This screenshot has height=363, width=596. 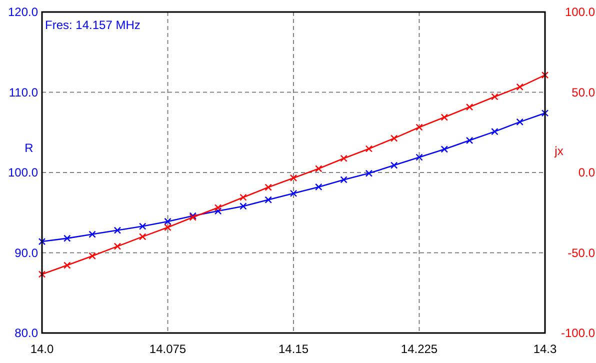 What do you see at coordinates (26, 253) in the screenshot?
I see `y-tick-label: 90.0` at bounding box center [26, 253].